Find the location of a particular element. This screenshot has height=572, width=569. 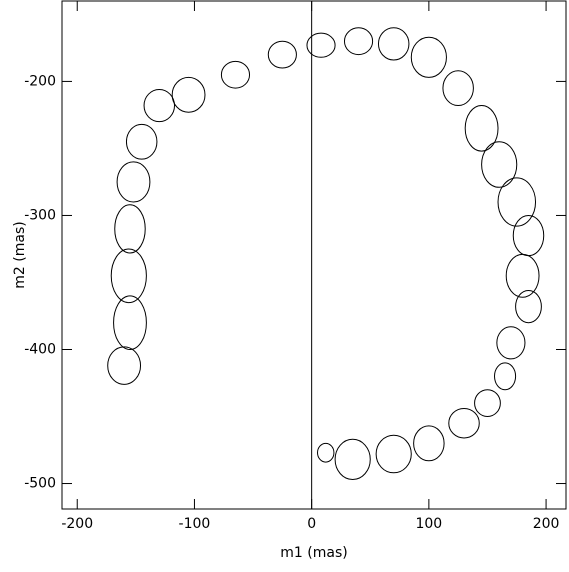

y-tick-label: -300 is located at coordinates (40, 215).